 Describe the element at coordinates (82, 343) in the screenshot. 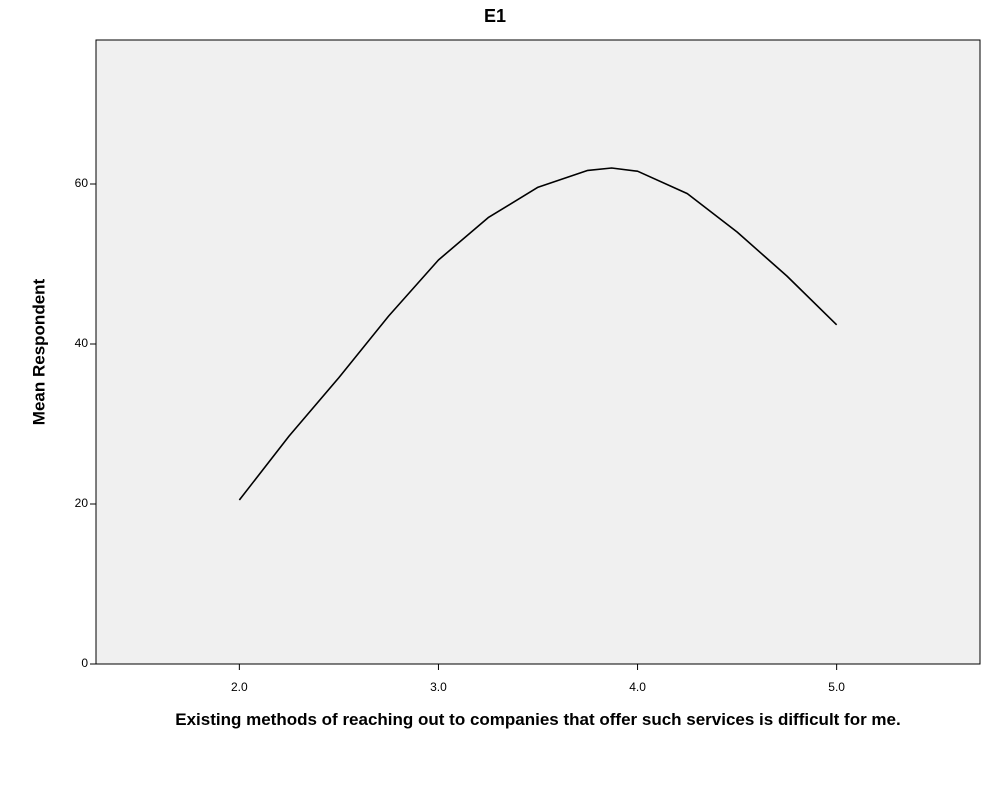

I see `y-tick-label: 40` at that location.